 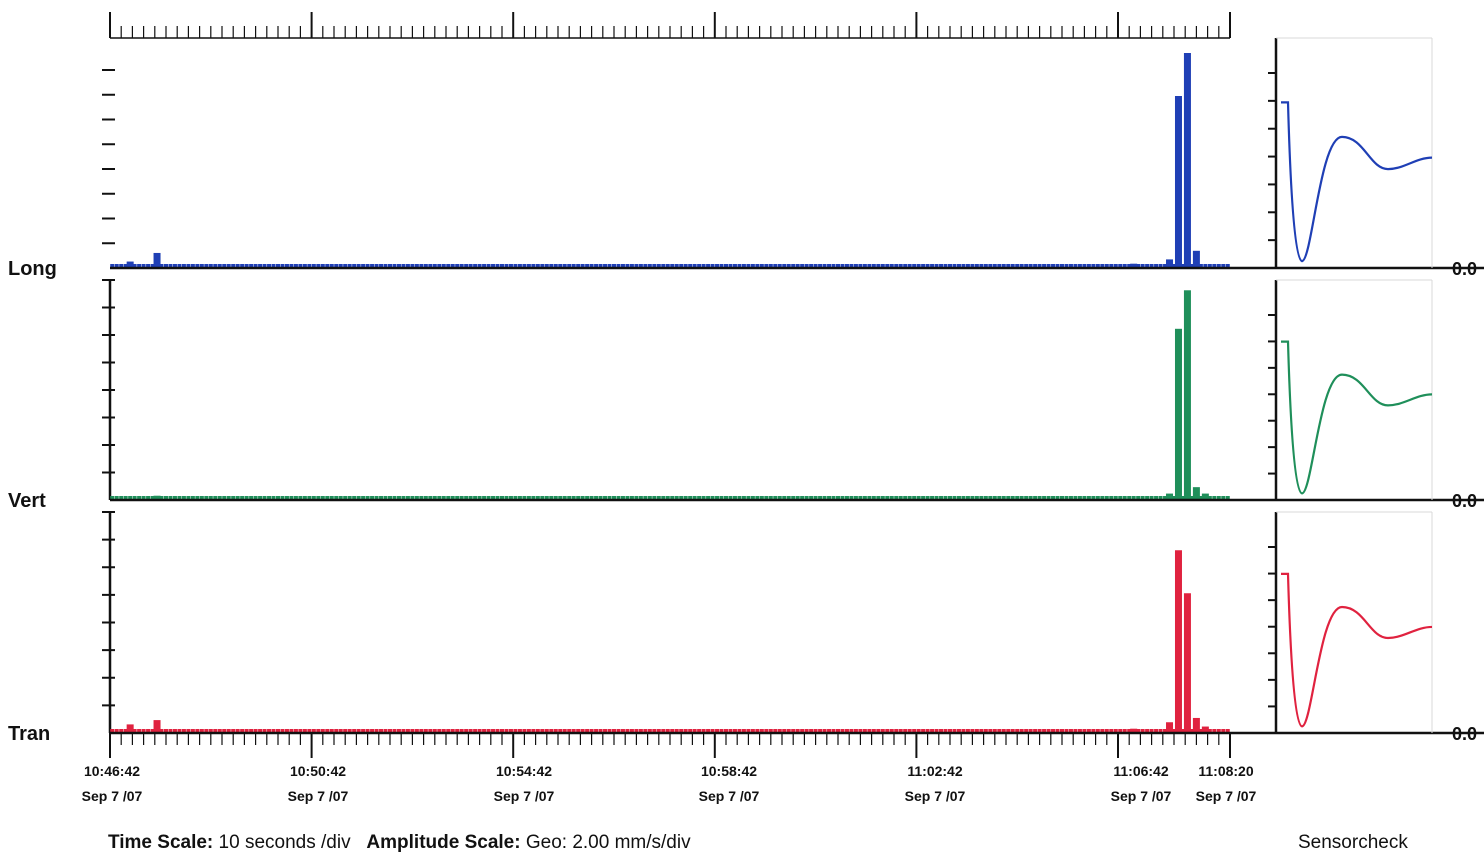 What do you see at coordinates (1226, 796) in the screenshot?
I see `date-tick-label: Sep 7 /07` at bounding box center [1226, 796].